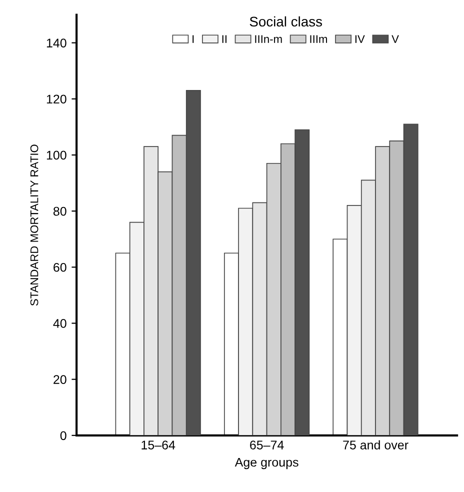  Describe the element at coordinates (360, 39) in the screenshot. I see `legend-label: IV` at that location.